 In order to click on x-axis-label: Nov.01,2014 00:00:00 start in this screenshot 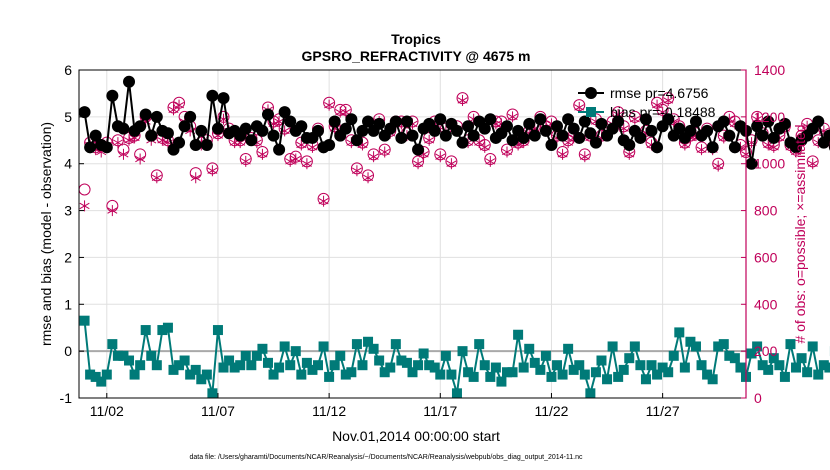, I will do `click(416, 436)`.